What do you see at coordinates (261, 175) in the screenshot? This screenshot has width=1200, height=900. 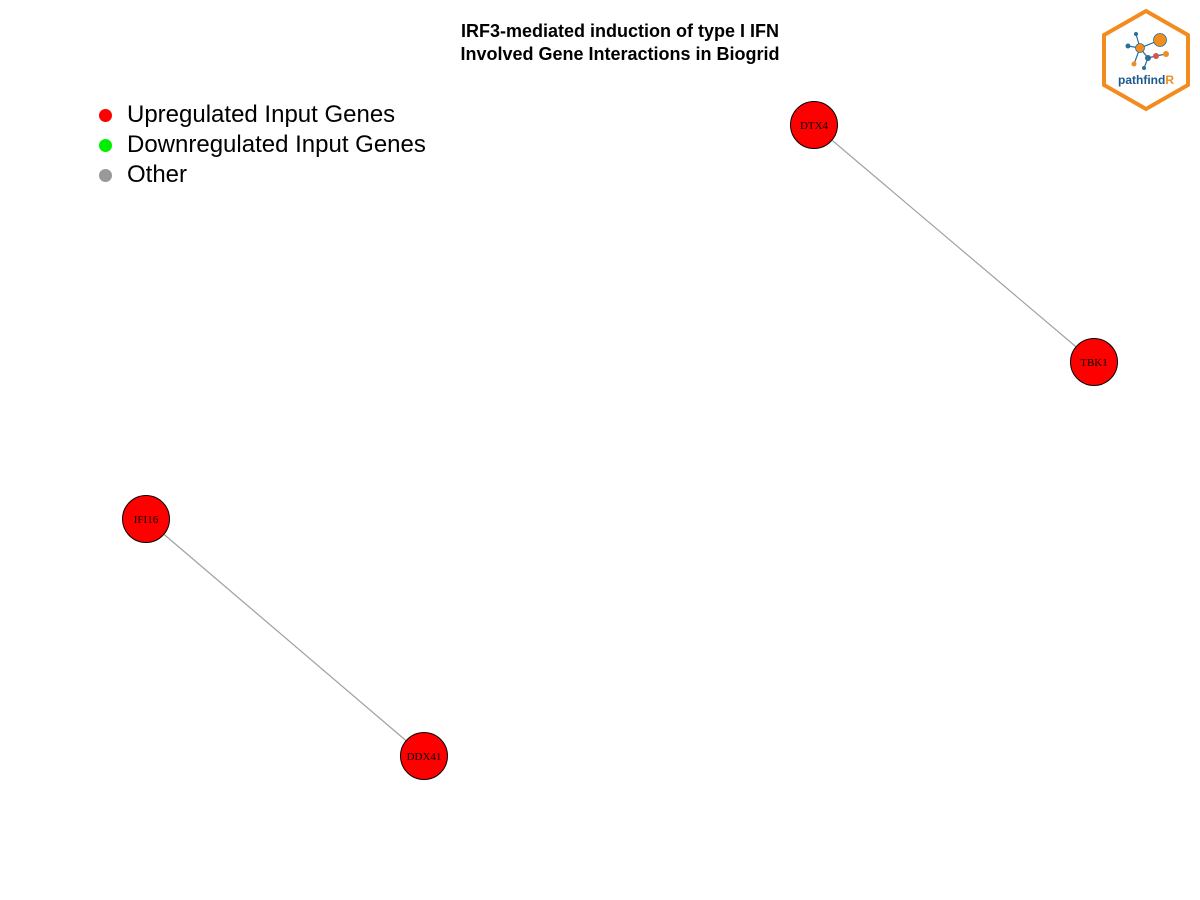 I see `legend-item-other: Other` at bounding box center [261, 175].